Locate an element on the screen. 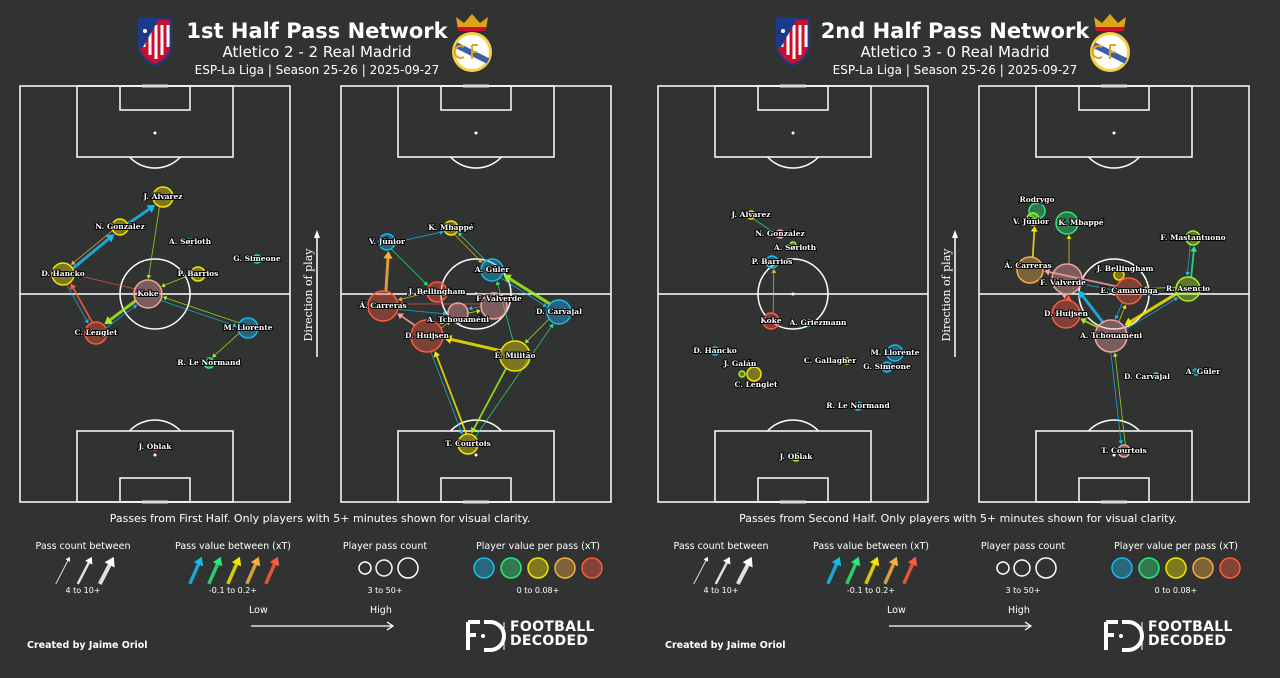 The image size is (1280, 678). player-name: V. Júnior is located at coordinates (1031, 221).